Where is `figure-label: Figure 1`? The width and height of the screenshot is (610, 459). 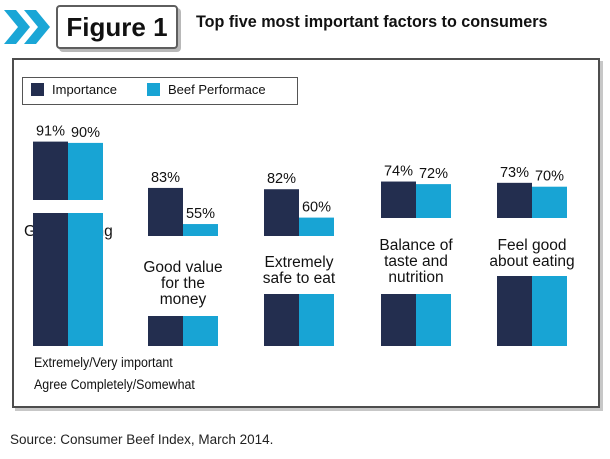 figure-label: Figure 1 is located at coordinates (117, 27).